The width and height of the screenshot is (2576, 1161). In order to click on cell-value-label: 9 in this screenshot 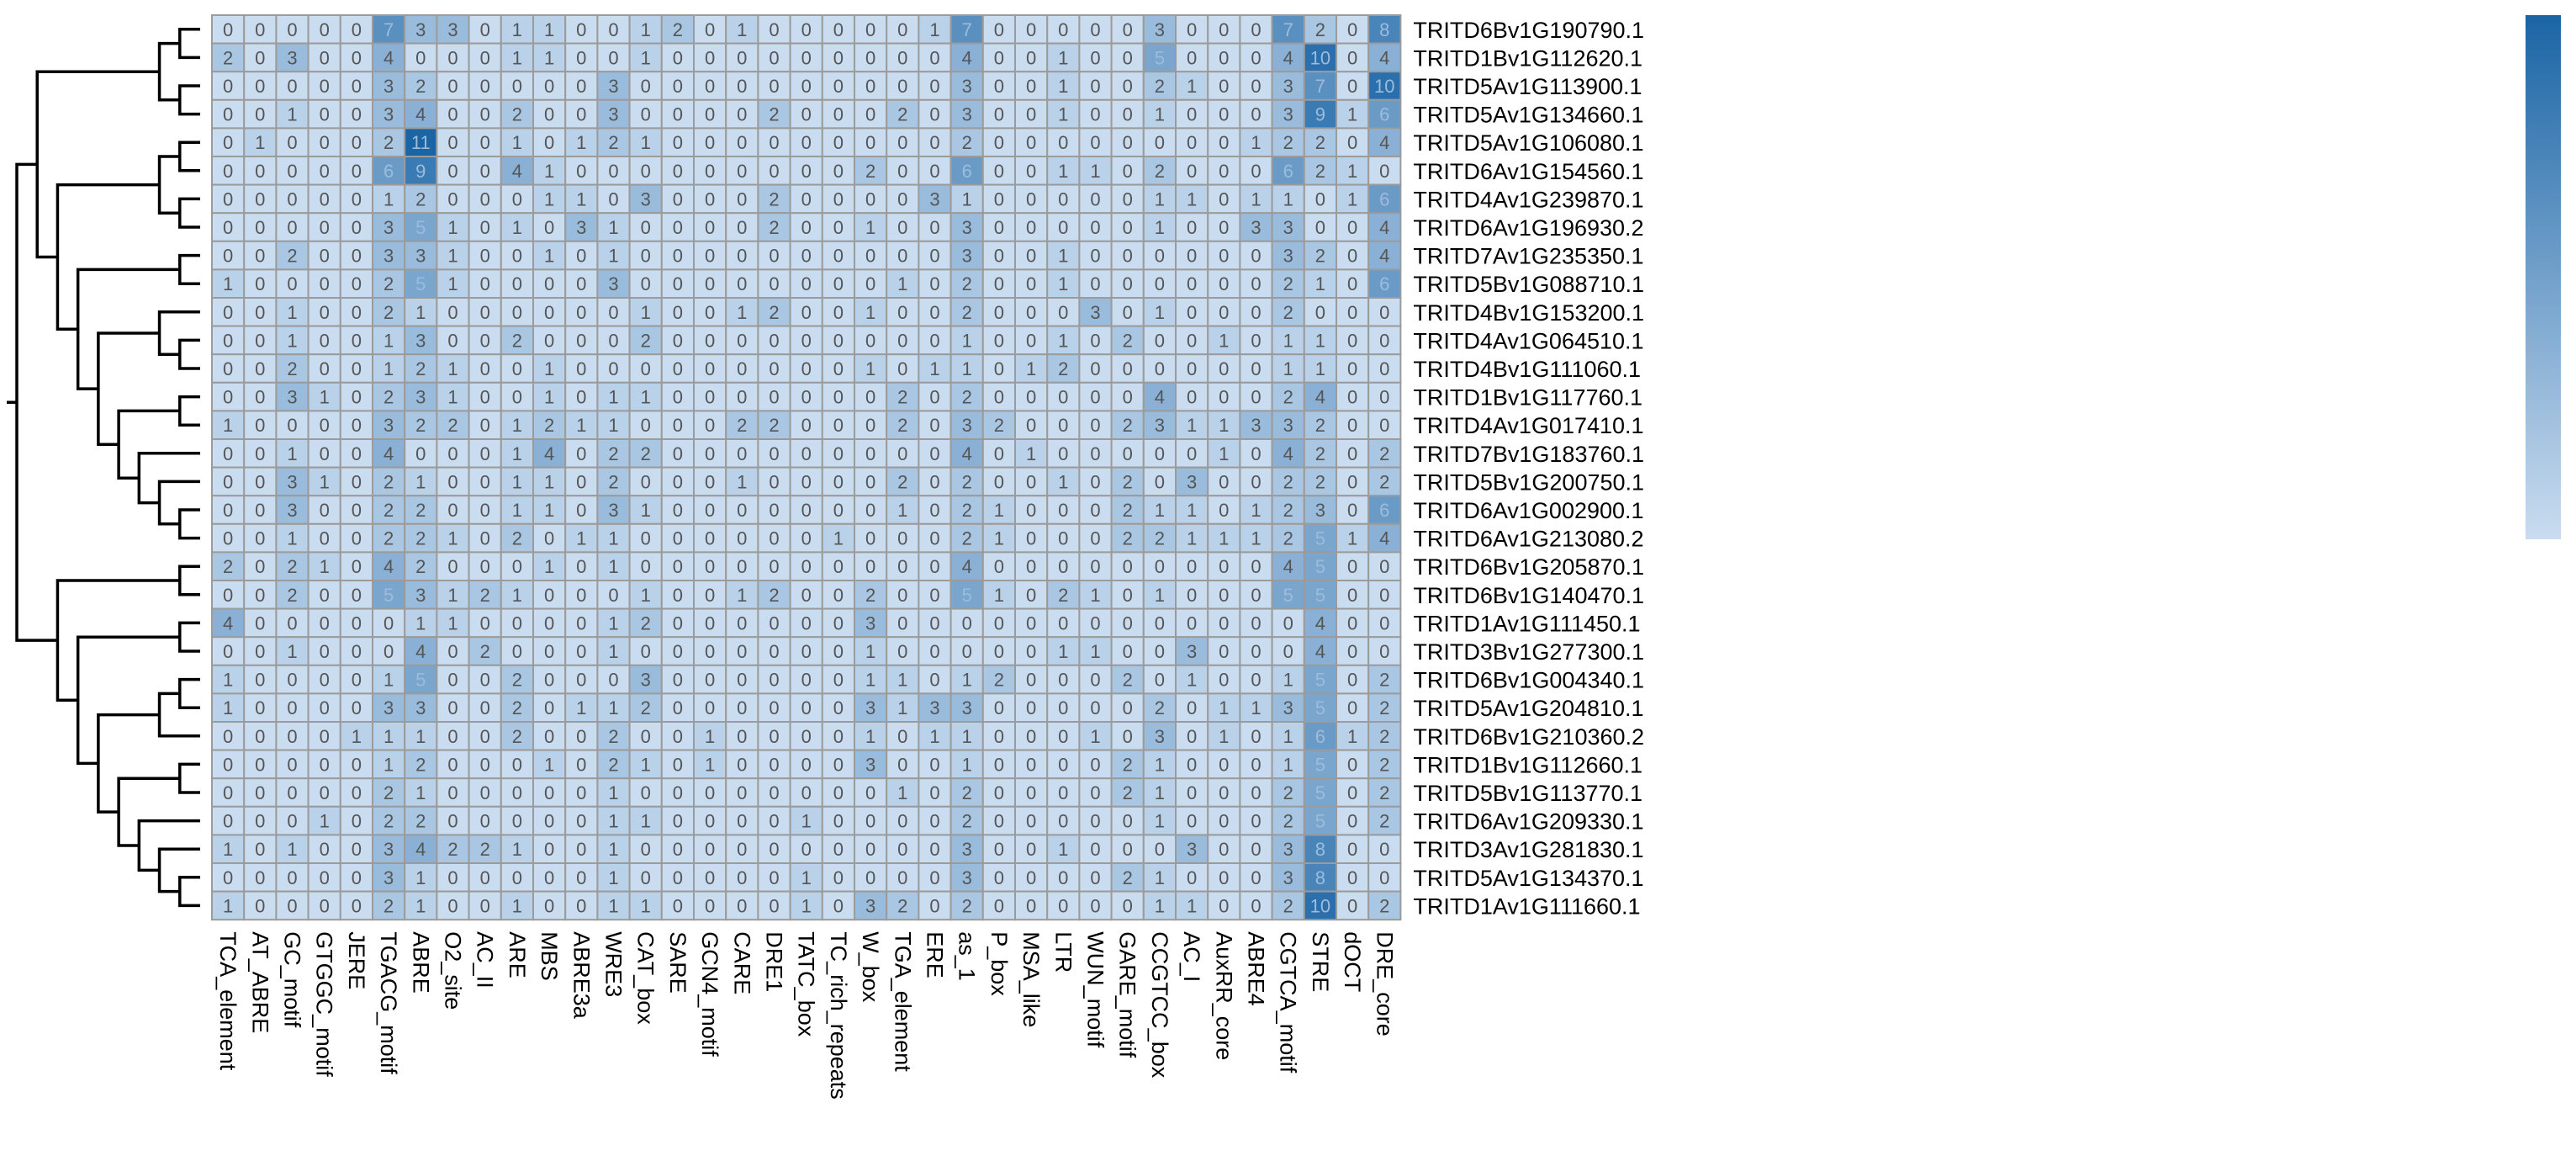, I will do `click(1320, 115)`.